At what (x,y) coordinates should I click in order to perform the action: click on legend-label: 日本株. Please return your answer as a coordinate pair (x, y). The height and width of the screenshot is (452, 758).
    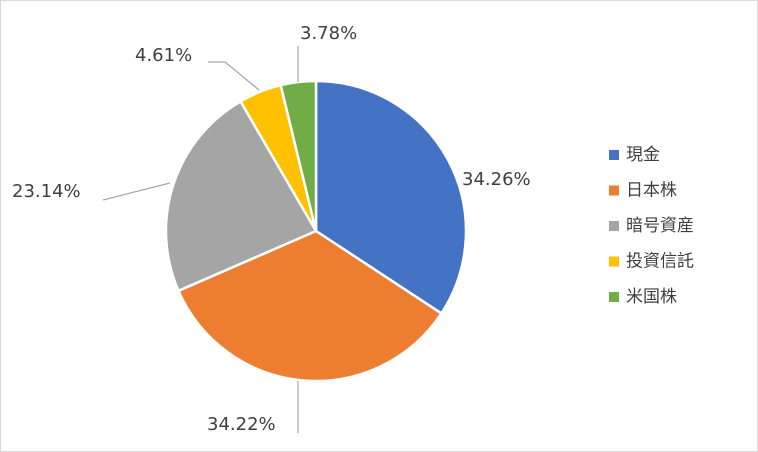
    Looking at the image, I should click on (651, 191).